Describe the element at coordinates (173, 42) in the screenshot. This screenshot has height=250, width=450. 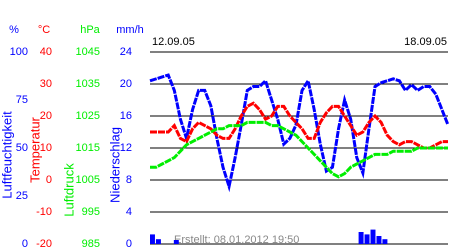
I see `start-date: 12.09.05` at that location.